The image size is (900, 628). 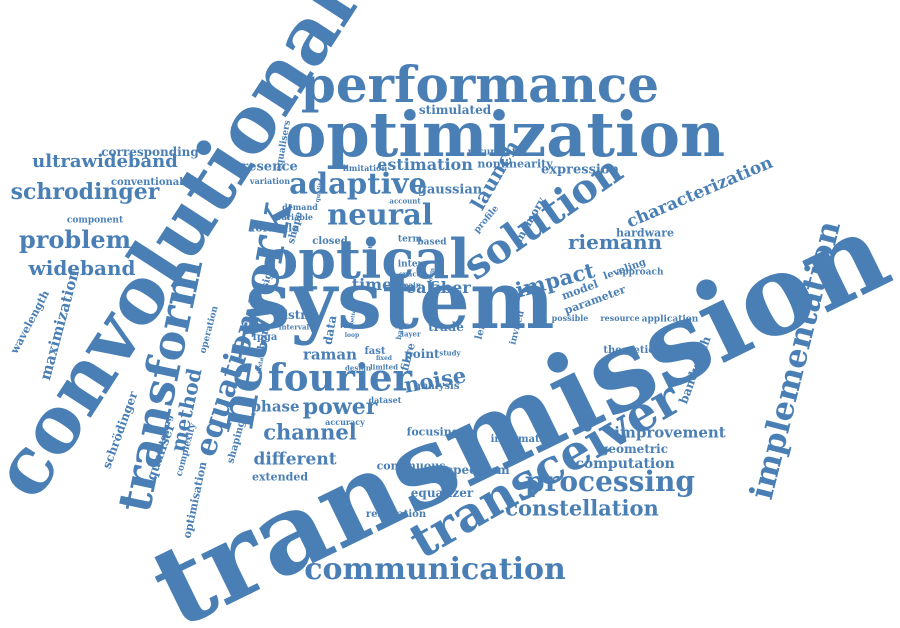 What do you see at coordinates (446, 327) in the screenshot?
I see `word-trade: trade` at bounding box center [446, 327].